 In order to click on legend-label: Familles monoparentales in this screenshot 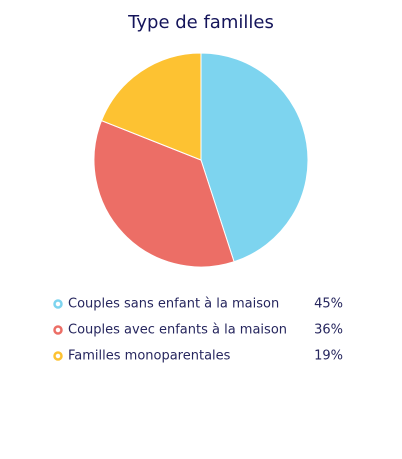, I will do `click(149, 356)`.